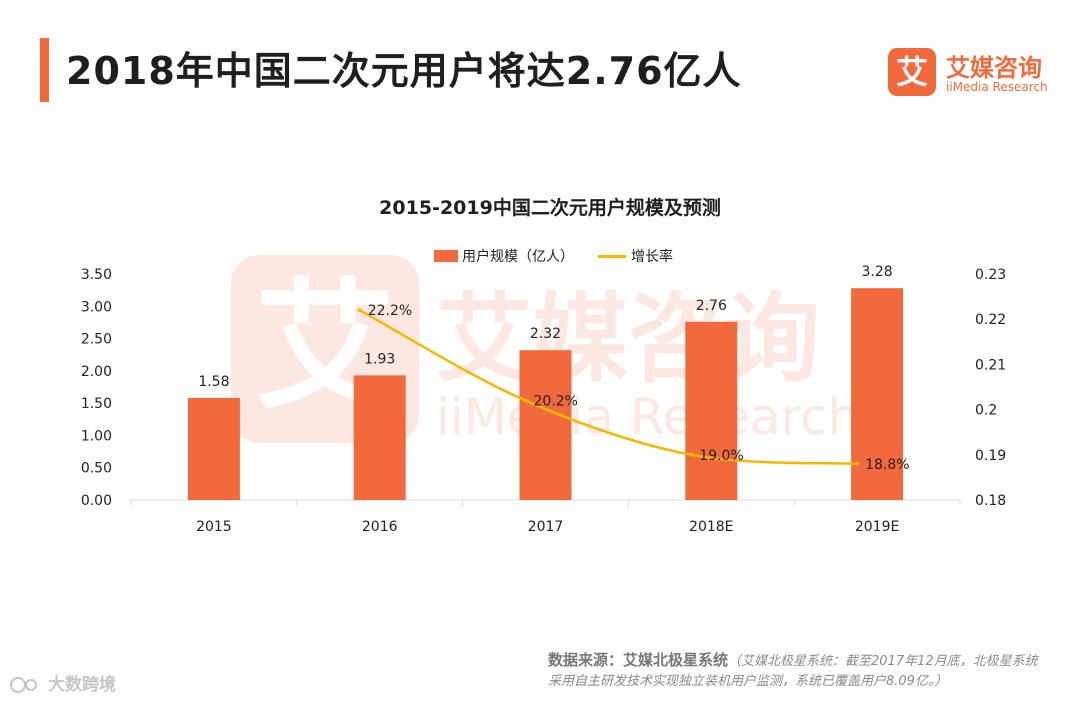 This screenshot has width=1080, height=701. I want to click on legend-line-swatch, so click(612, 256).